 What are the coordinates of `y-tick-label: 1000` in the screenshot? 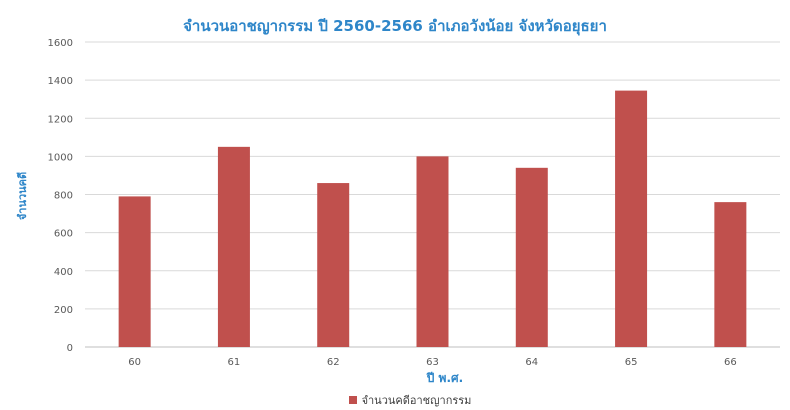 It's located at (60, 157).